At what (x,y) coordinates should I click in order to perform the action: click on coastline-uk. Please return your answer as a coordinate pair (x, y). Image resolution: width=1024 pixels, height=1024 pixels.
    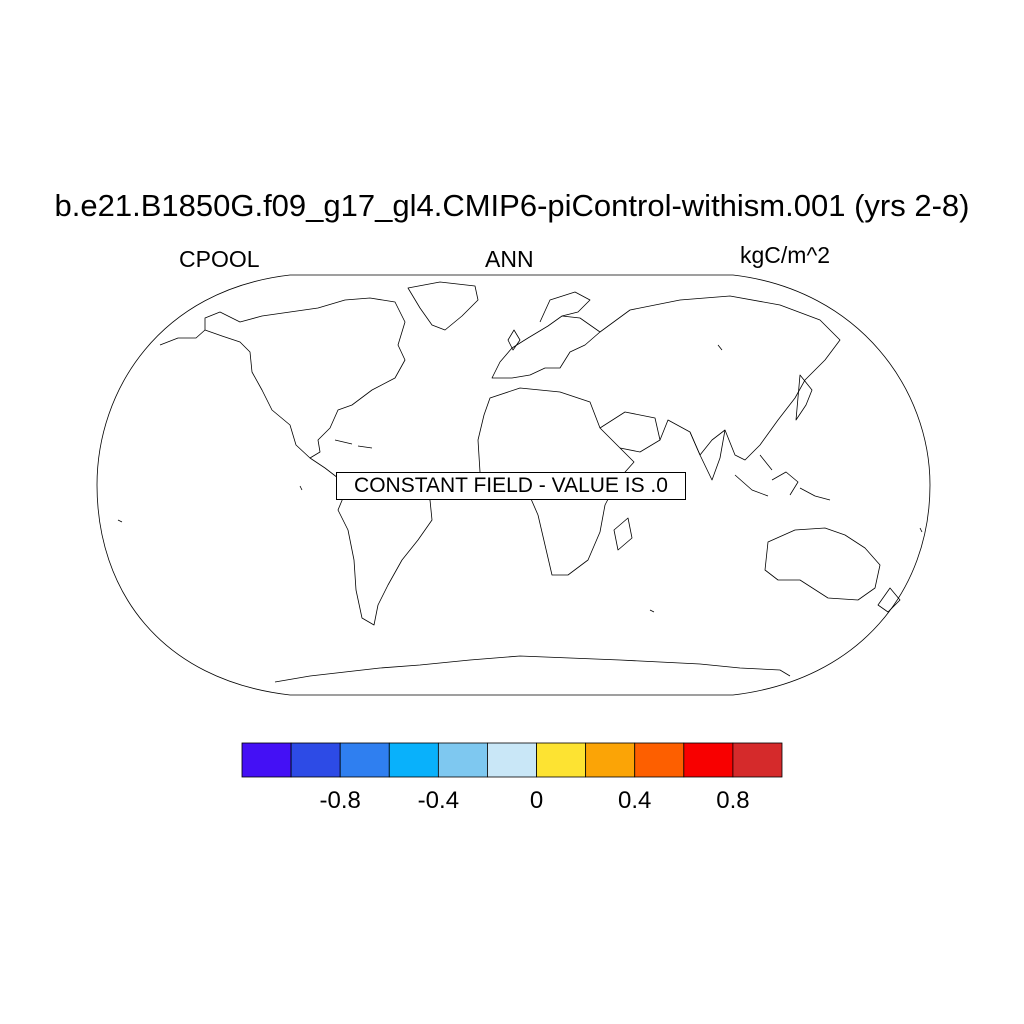
    Looking at the image, I should click on (514, 340).